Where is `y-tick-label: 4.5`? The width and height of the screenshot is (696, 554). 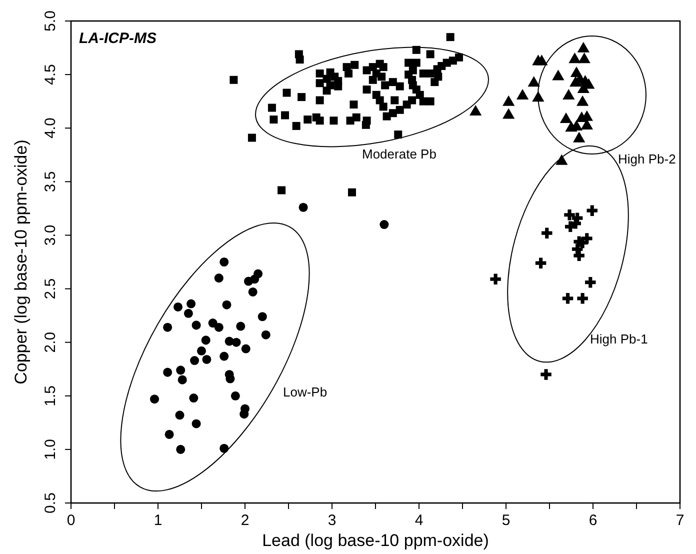
y-tick-label: 4.5 is located at coordinates (50, 74).